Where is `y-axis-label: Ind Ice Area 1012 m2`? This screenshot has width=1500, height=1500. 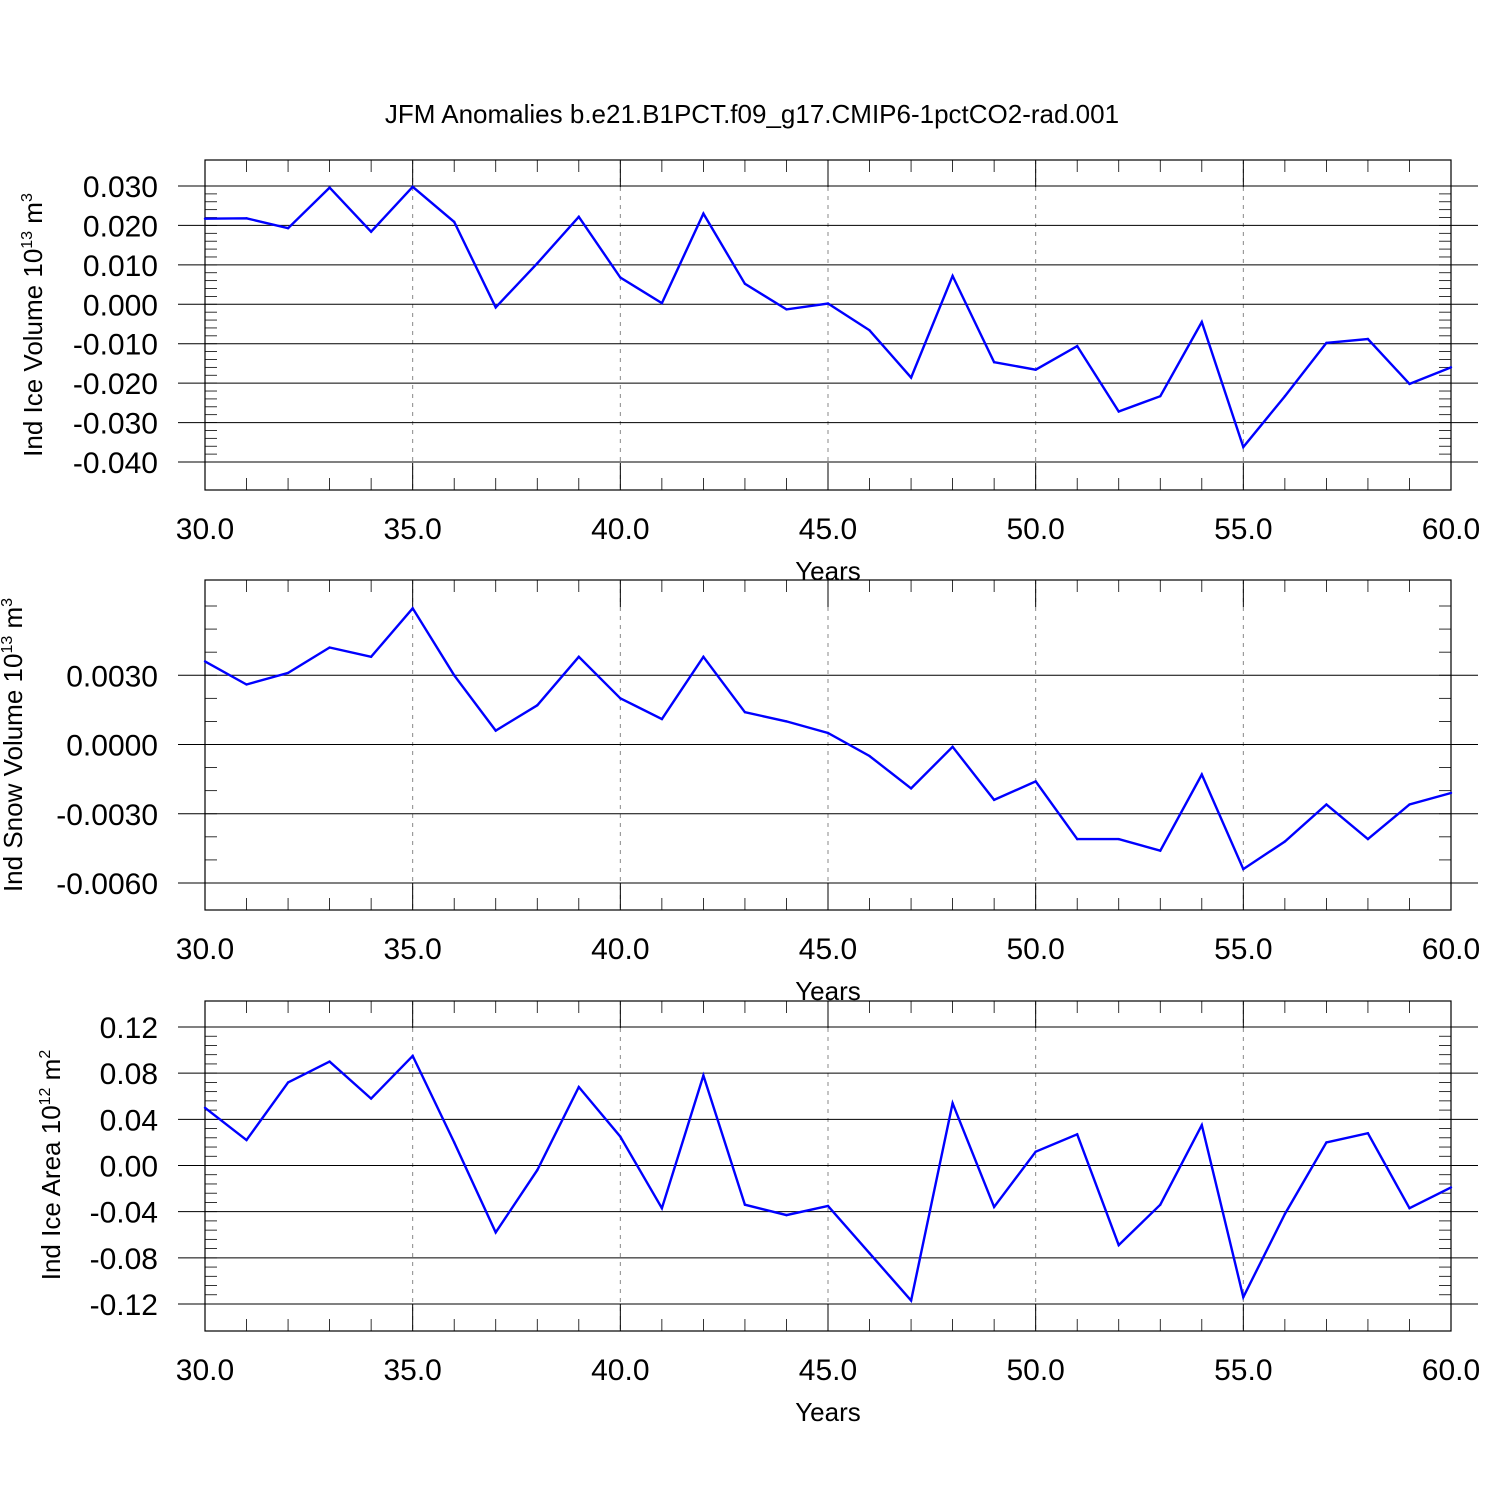 y-axis-label: Ind Ice Area 1012 m2 is located at coordinates (51, 1165).